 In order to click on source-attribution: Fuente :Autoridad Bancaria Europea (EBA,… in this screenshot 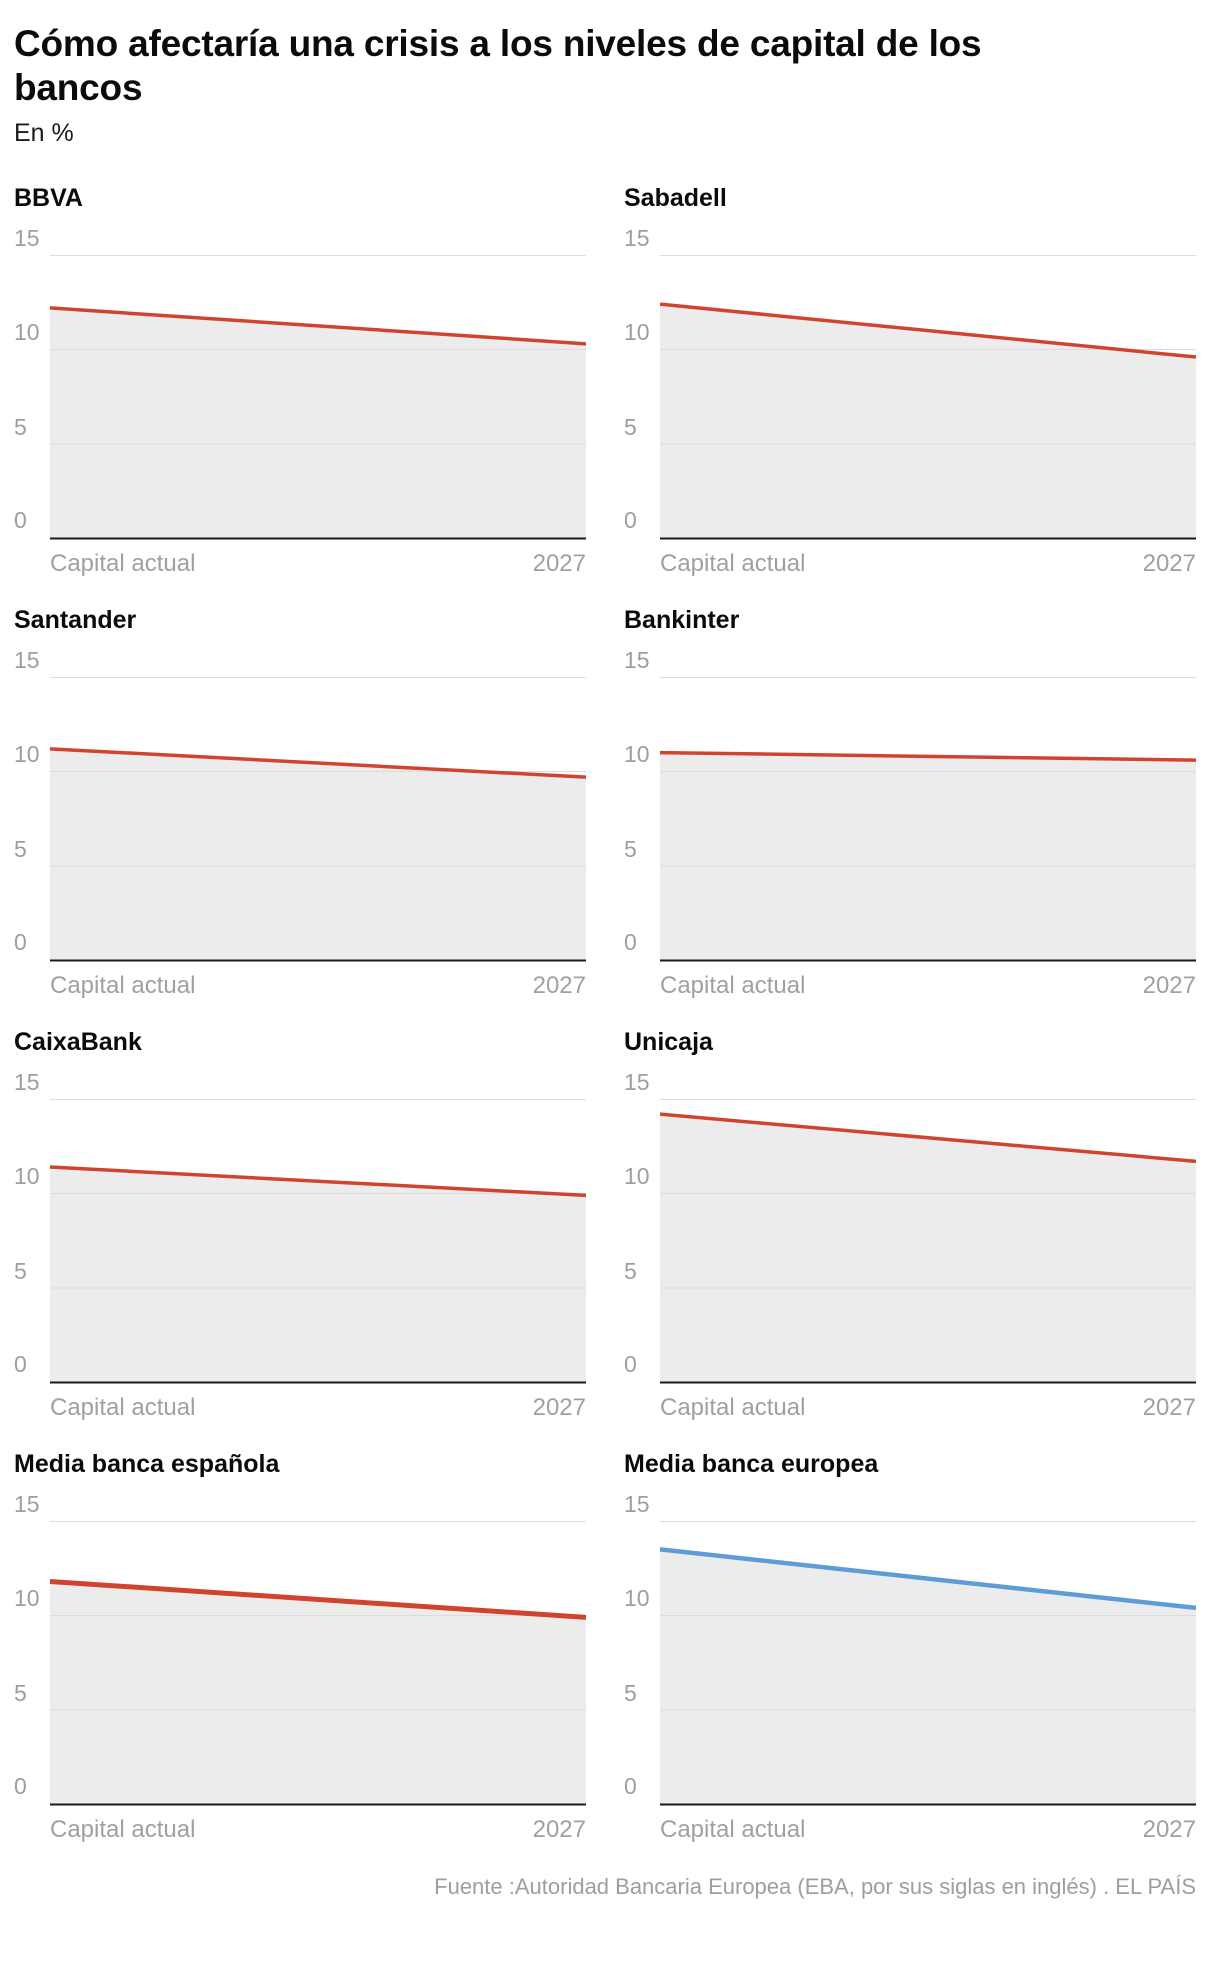, I will do `click(815, 1886)`.